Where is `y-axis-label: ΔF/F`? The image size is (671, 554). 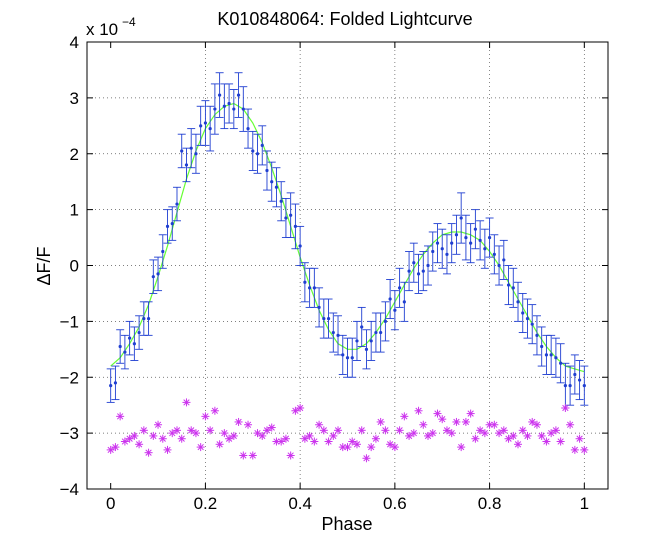
y-axis-label: ΔF/F is located at coordinates (44, 265).